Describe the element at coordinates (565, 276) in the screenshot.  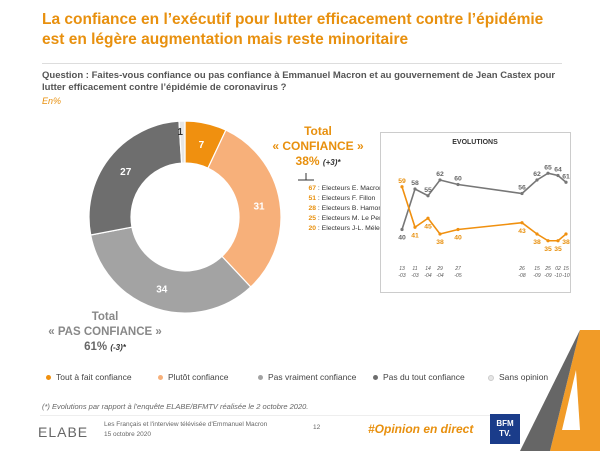
I see `evo-tick-label: -10` at that location.